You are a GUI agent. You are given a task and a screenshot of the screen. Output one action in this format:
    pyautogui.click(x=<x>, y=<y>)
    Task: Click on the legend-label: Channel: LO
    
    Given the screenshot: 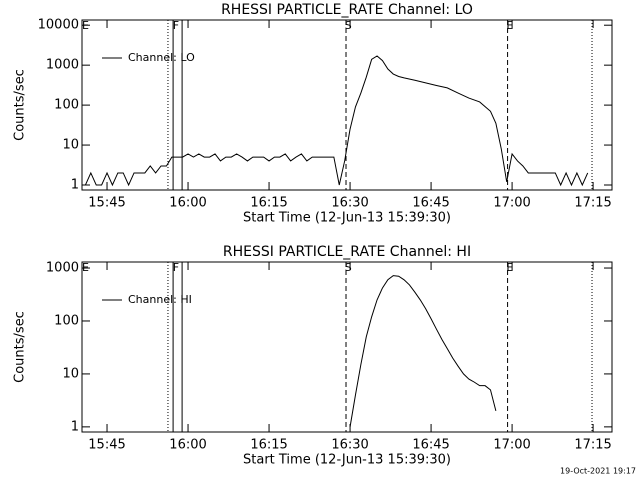 What is the action you would take?
    pyautogui.click(x=161, y=57)
    